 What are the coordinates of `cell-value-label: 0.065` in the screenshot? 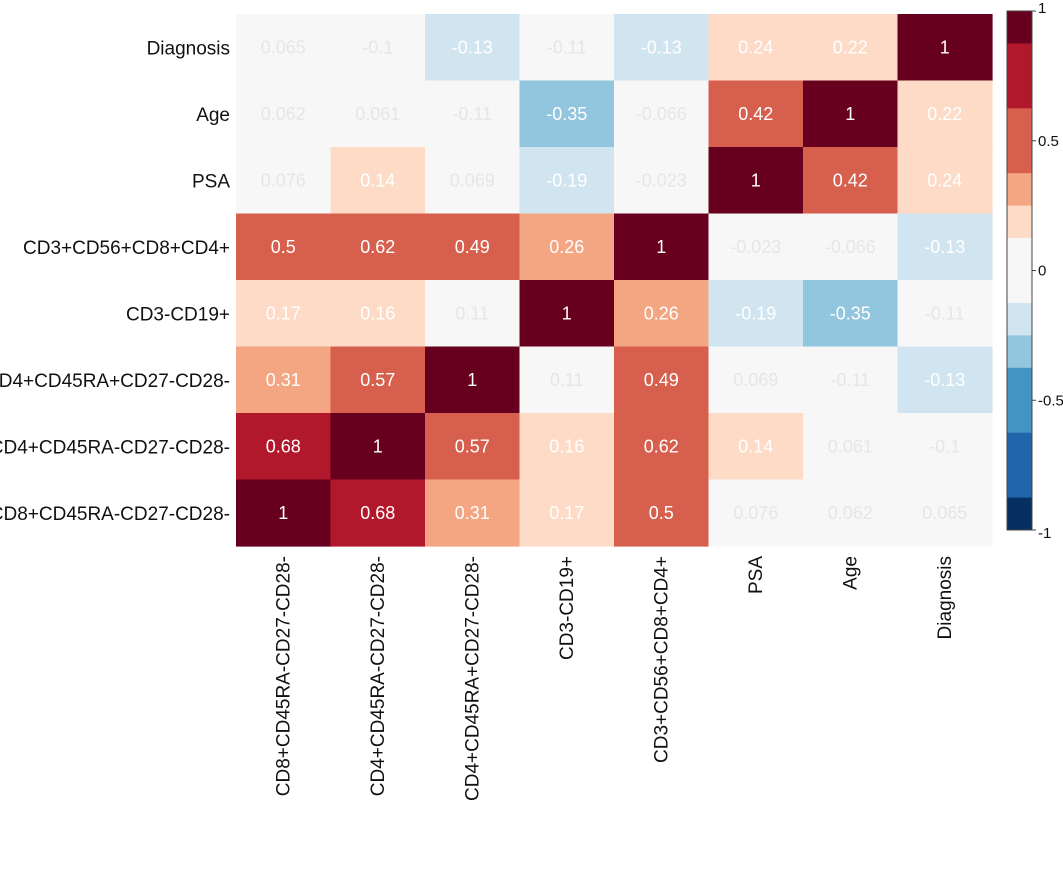 It's located at (944, 513).